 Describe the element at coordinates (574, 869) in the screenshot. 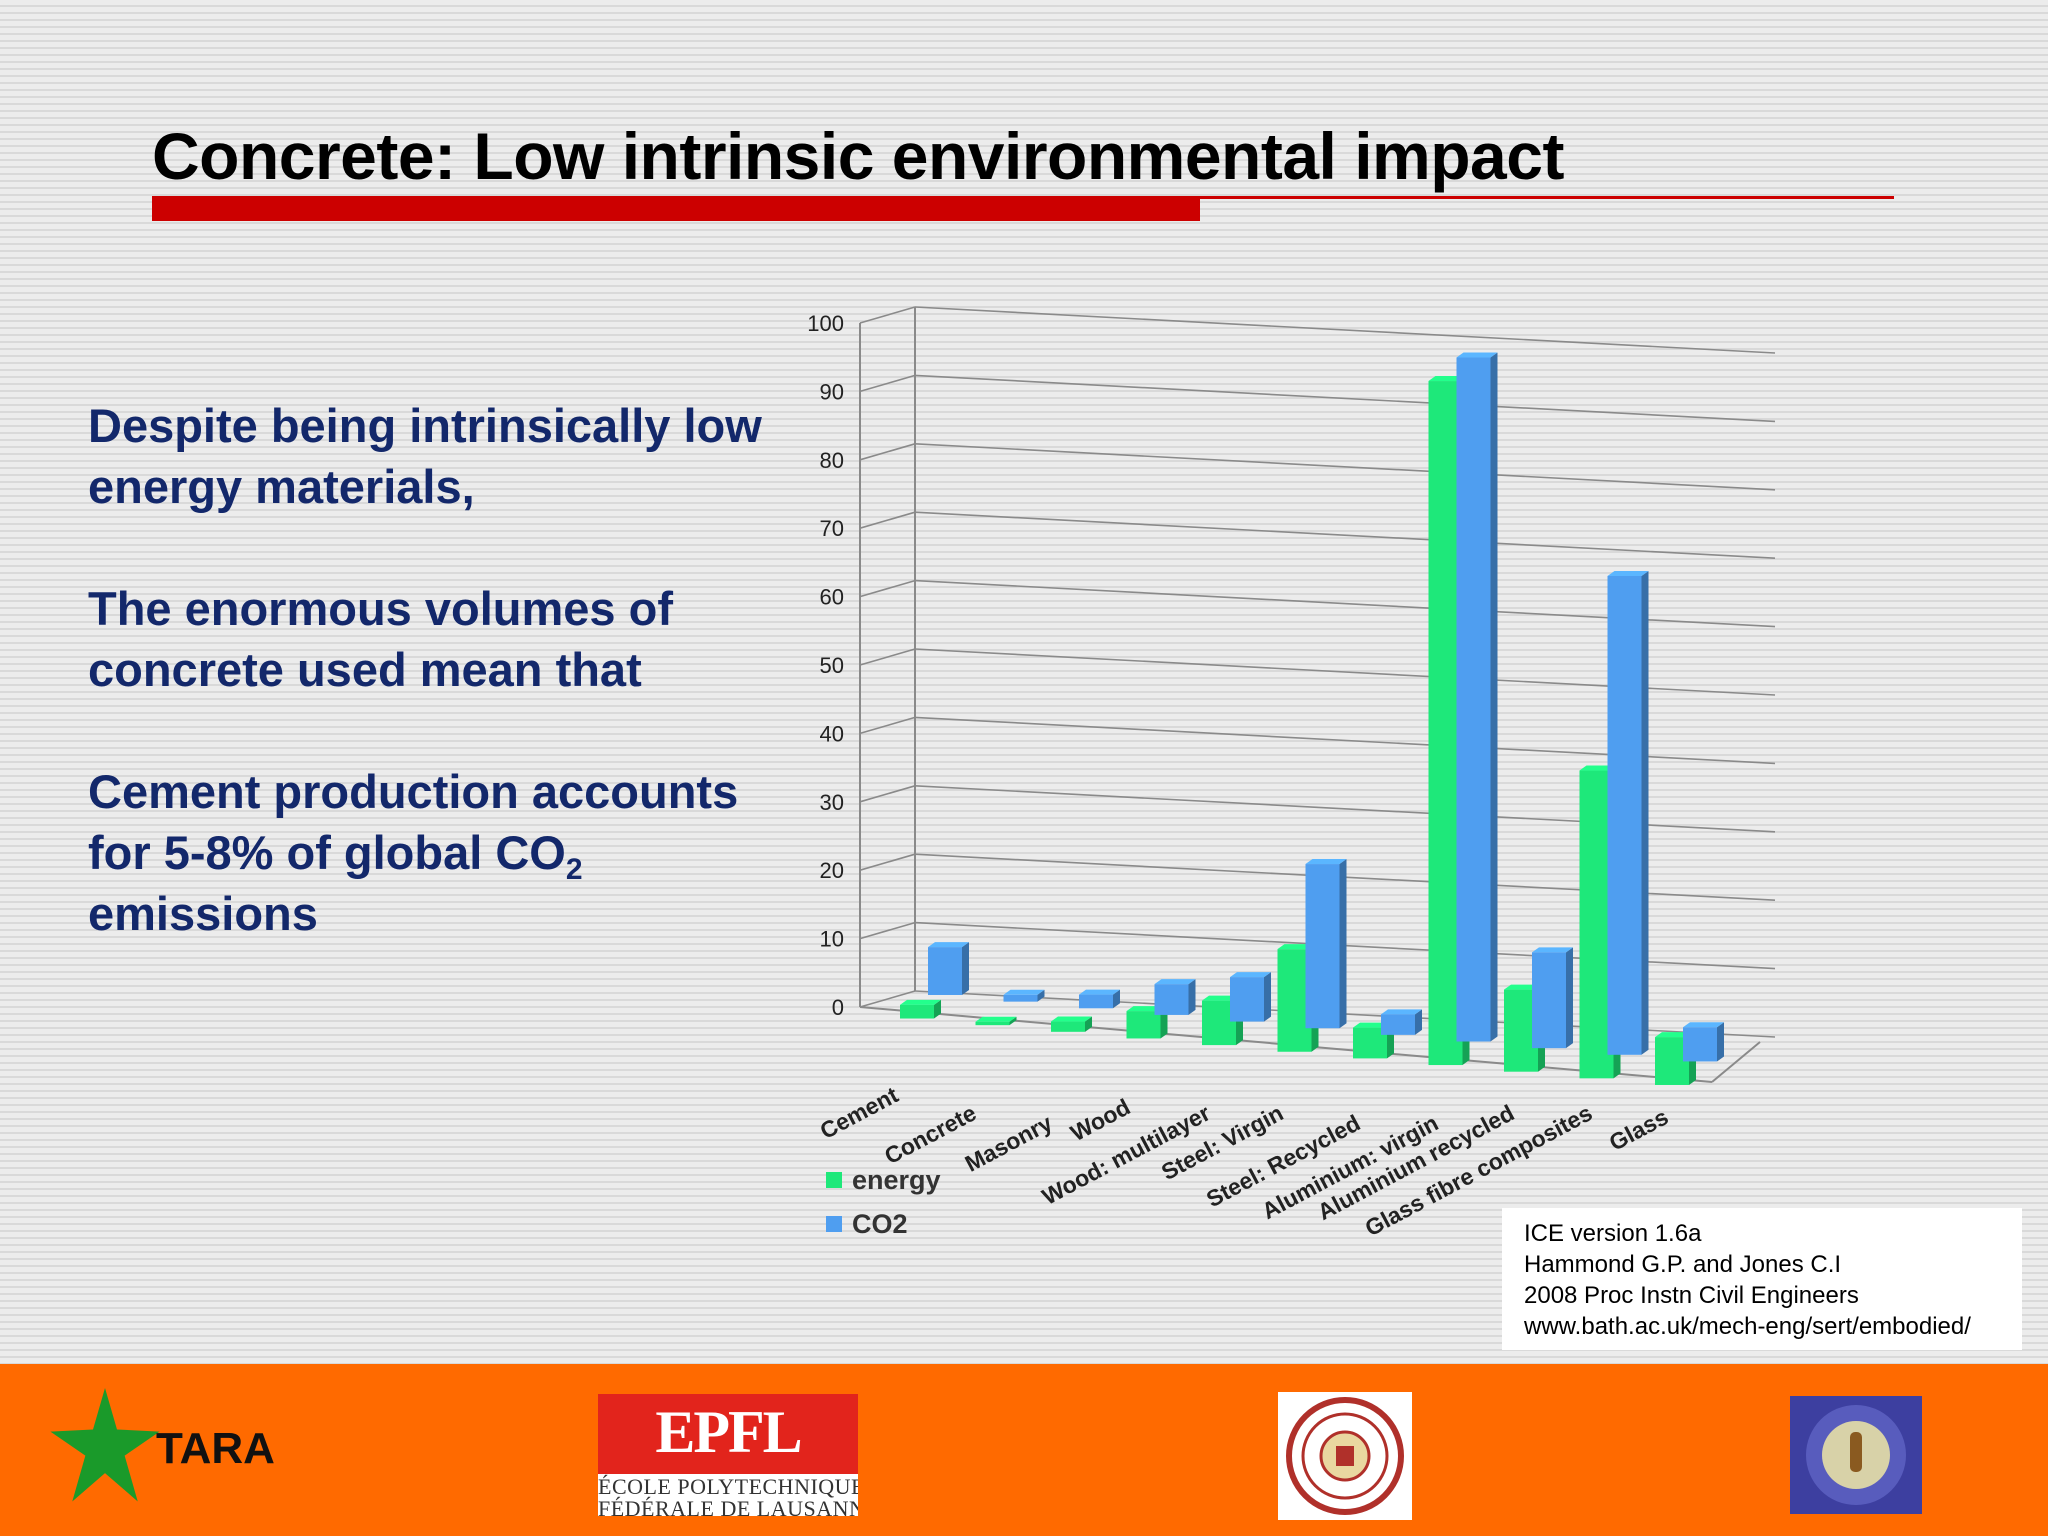

I see `co2-subscript: 2` at that location.